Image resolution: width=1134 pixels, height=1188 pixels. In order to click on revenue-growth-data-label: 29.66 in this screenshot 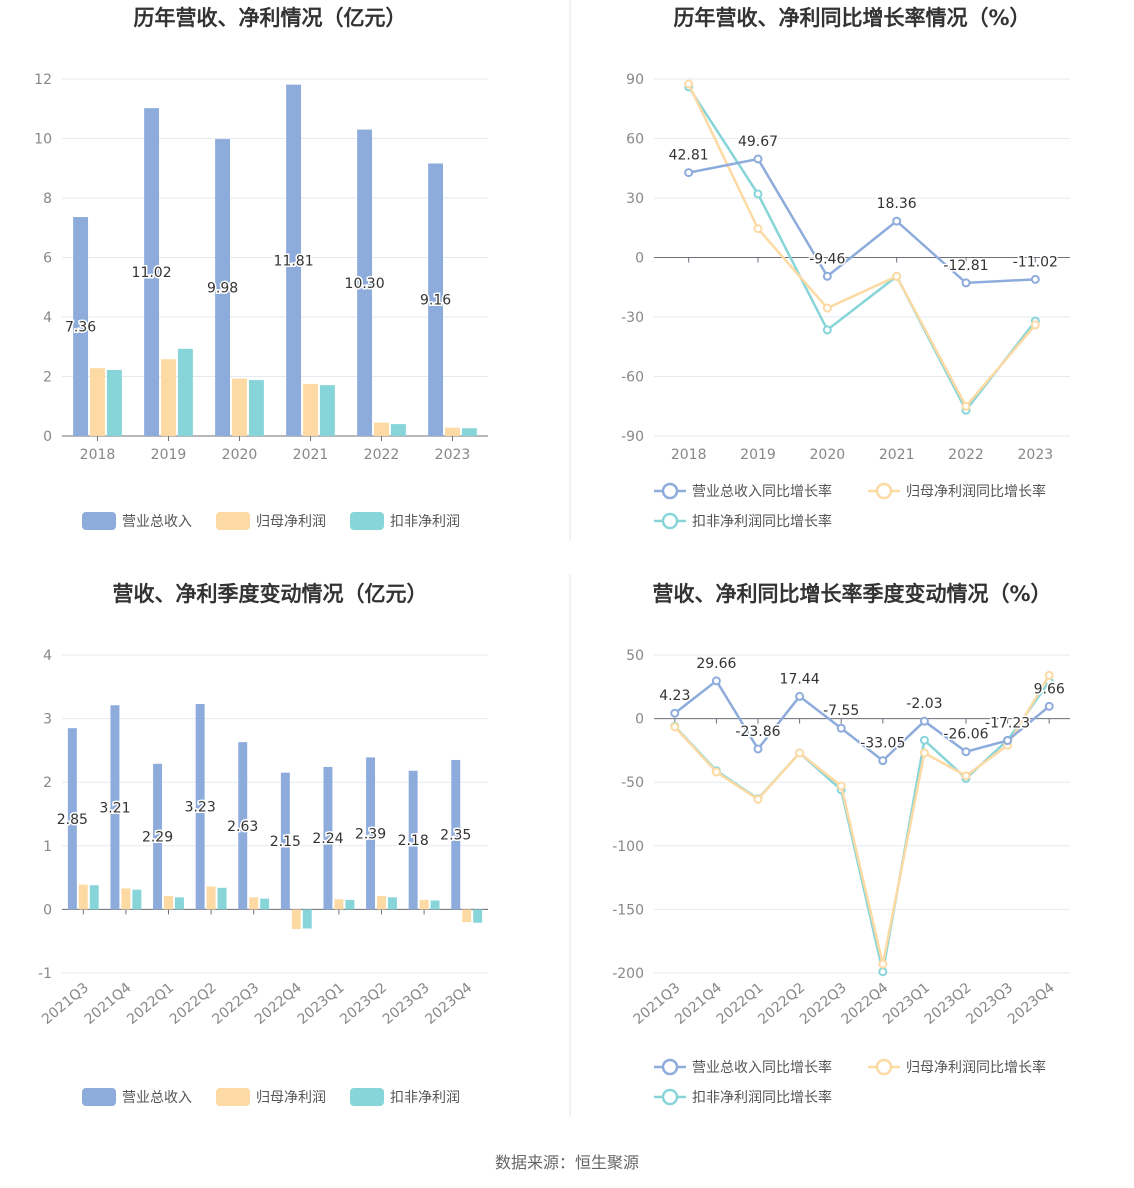, I will do `click(716, 664)`.